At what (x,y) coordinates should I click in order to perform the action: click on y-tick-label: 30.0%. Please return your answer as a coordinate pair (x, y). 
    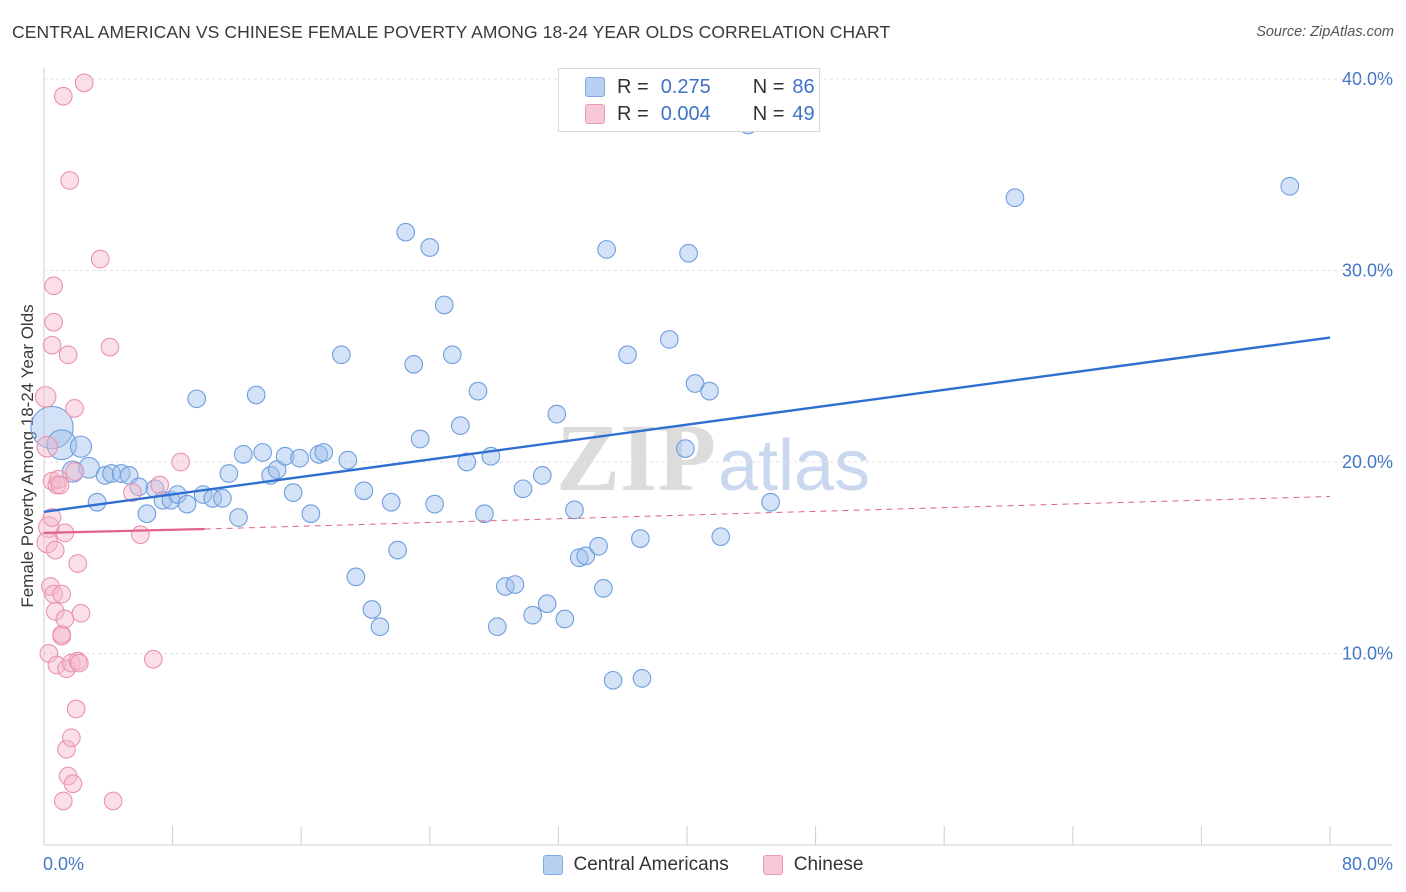
    Looking at the image, I should click on (1367, 271).